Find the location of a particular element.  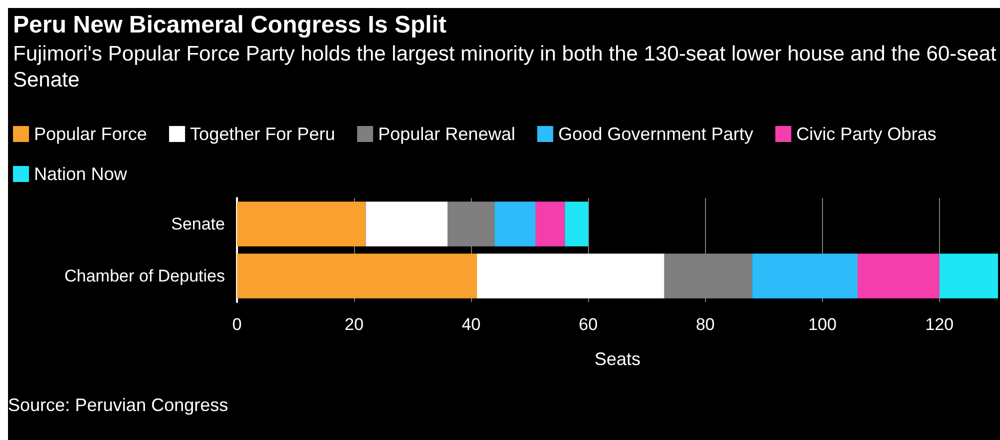

legend-label: Civic Party Obras is located at coordinates (866, 134).